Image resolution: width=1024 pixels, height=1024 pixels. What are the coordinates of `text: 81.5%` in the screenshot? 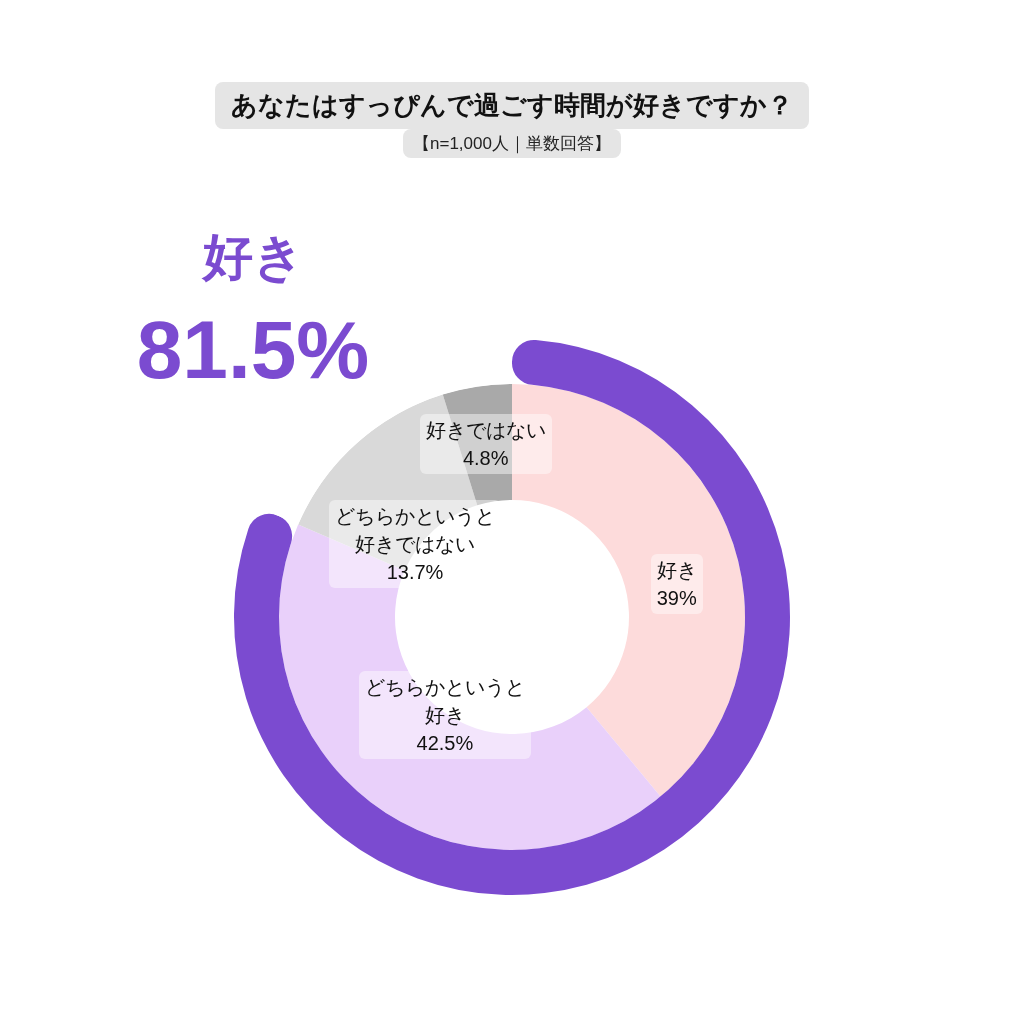 It's located at (253, 349).